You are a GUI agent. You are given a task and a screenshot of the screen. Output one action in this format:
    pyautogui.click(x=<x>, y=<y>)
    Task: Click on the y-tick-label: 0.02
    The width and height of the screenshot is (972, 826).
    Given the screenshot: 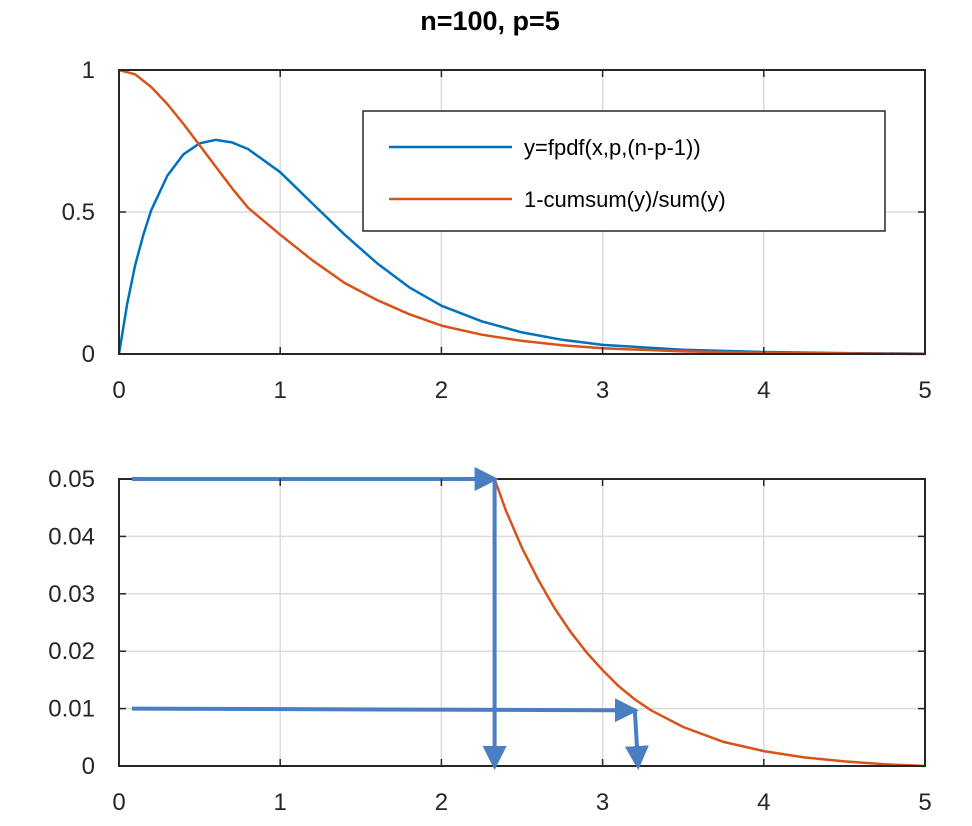 What is the action you would take?
    pyautogui.click(x=71, y=651)
    